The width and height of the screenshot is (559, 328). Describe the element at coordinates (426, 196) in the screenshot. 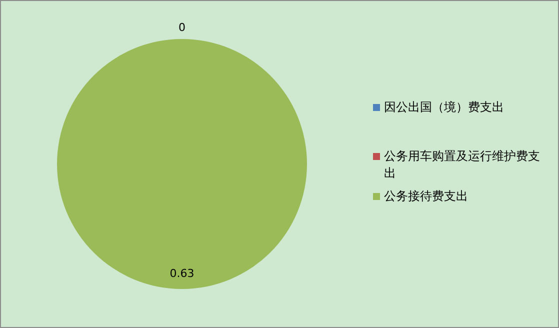

I see `legend-label: 公务接待费支出` at that location.